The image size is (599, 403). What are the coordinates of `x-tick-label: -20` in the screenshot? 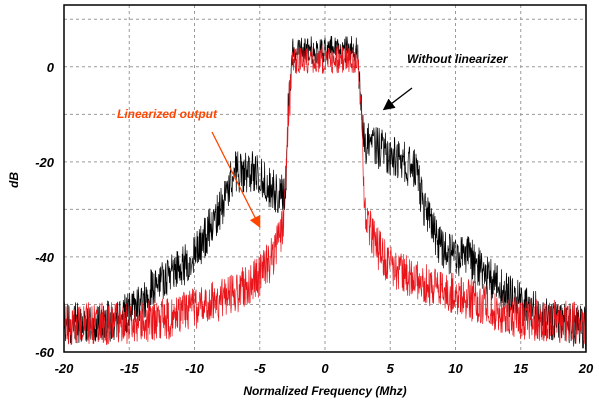 It's located at (65, 368).